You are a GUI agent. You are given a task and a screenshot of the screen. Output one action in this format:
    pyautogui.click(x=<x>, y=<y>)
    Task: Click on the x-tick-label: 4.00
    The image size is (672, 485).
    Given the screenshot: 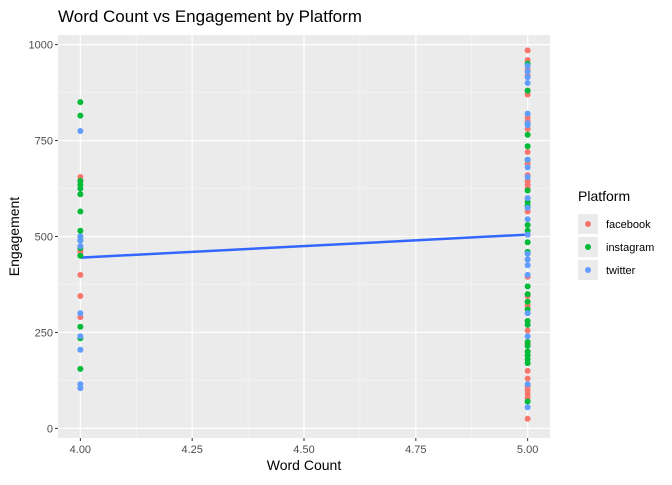 What is the action you would take?
    pyautogui.click(x=80, y=450)
    